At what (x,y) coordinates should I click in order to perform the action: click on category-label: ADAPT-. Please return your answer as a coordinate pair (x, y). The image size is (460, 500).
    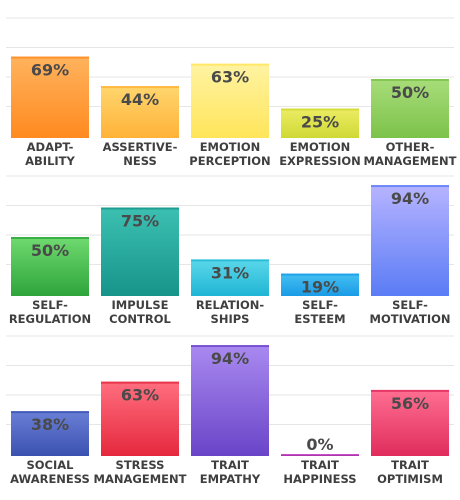
    Looking at the image, I should click on (50, 147).